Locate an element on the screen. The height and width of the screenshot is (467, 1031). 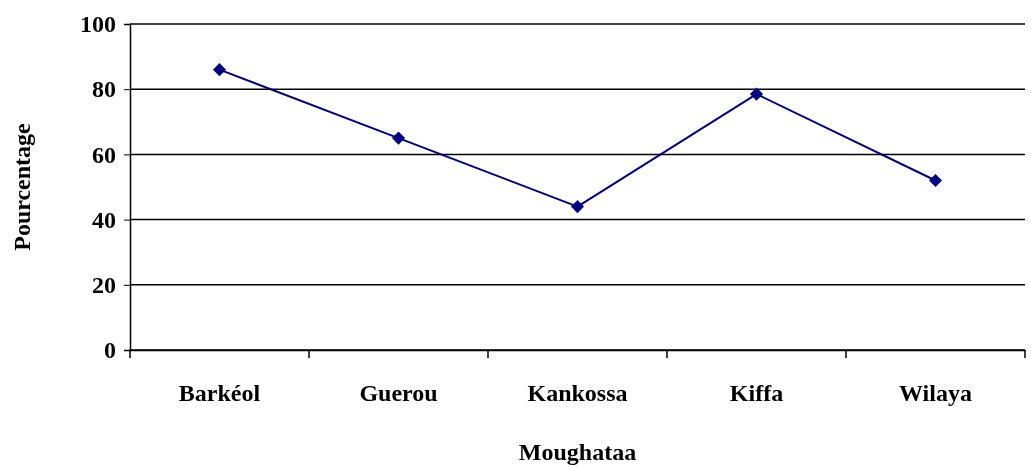
y-tick-label: 80 is located at coordinates (104, 89).